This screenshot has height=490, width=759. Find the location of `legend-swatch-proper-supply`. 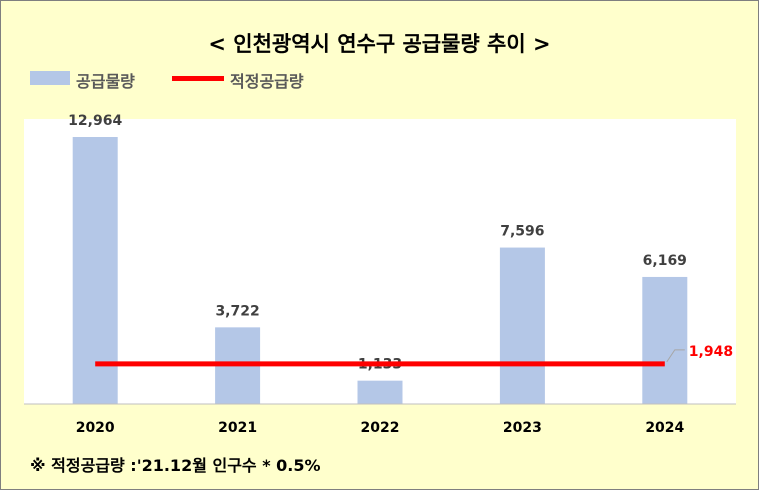

legend-swatch-proper-supply is located at coordinates (198, 78).